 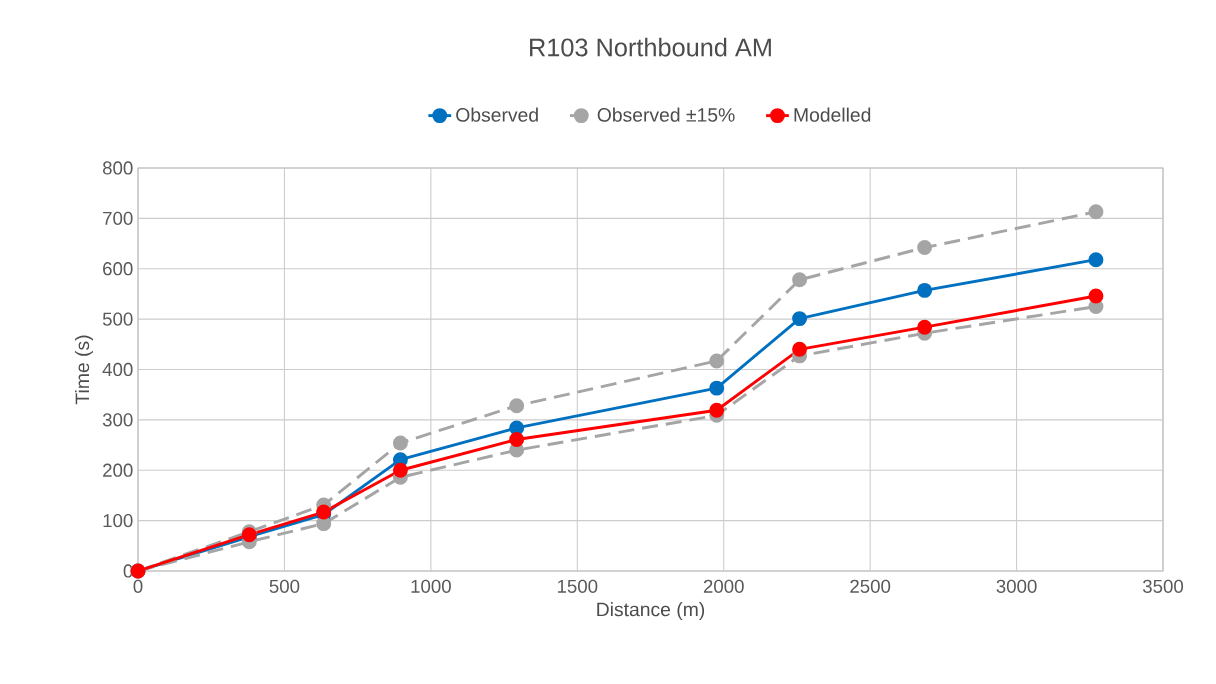 I want to click on x-tick-label: 1500, so click(x=577, y=586).